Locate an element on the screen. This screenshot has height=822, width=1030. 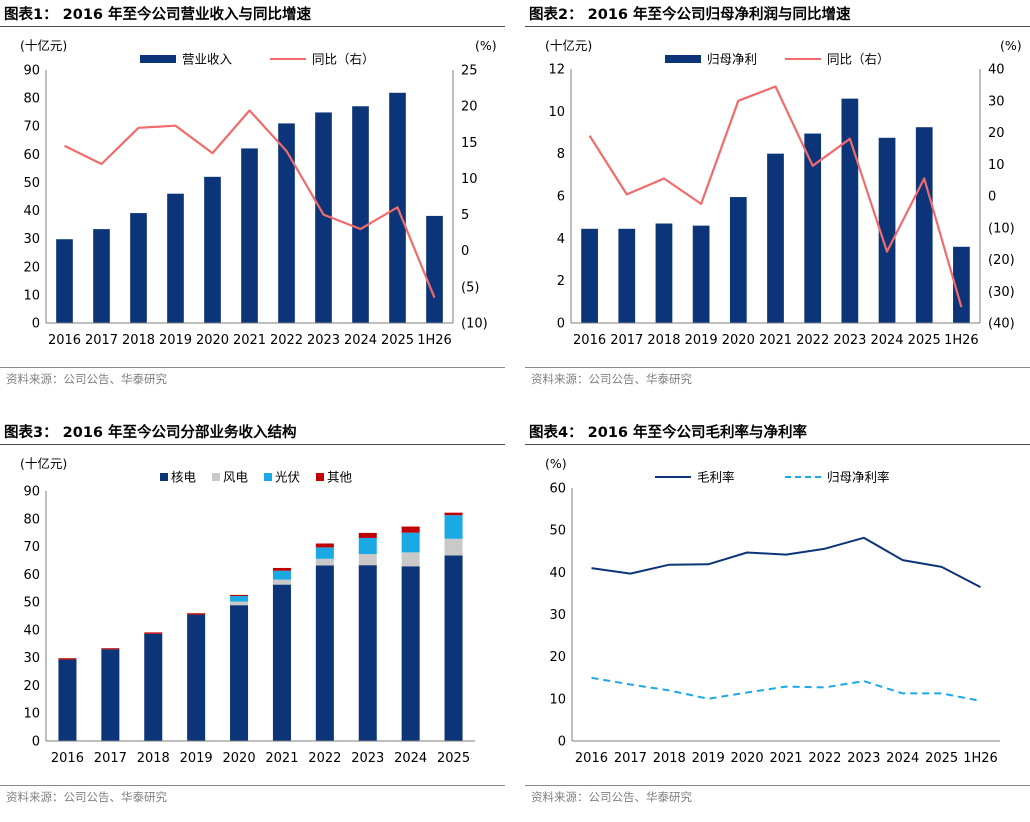
legend-label: 归母净利率 is located at coordinates (858, 477).